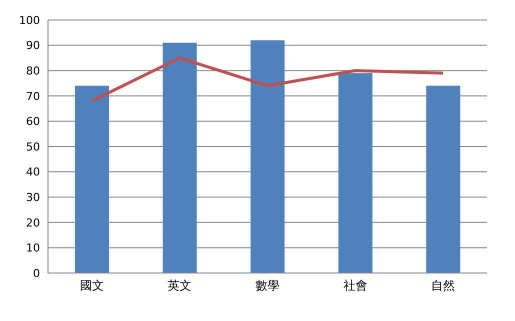 Image resolution: width=515 pixels, height=321 pixels. Describe the element at coordinates (33, 71) in the screenshot. I see `y-tick-label: 80` at that location.